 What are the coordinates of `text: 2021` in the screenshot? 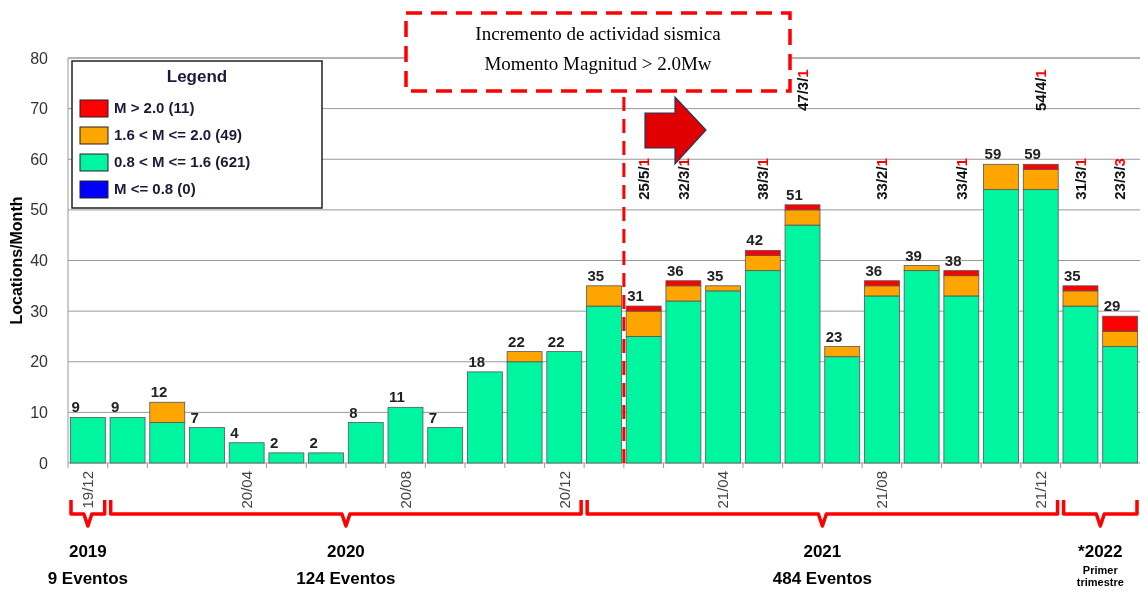 It's located at (822, 551).